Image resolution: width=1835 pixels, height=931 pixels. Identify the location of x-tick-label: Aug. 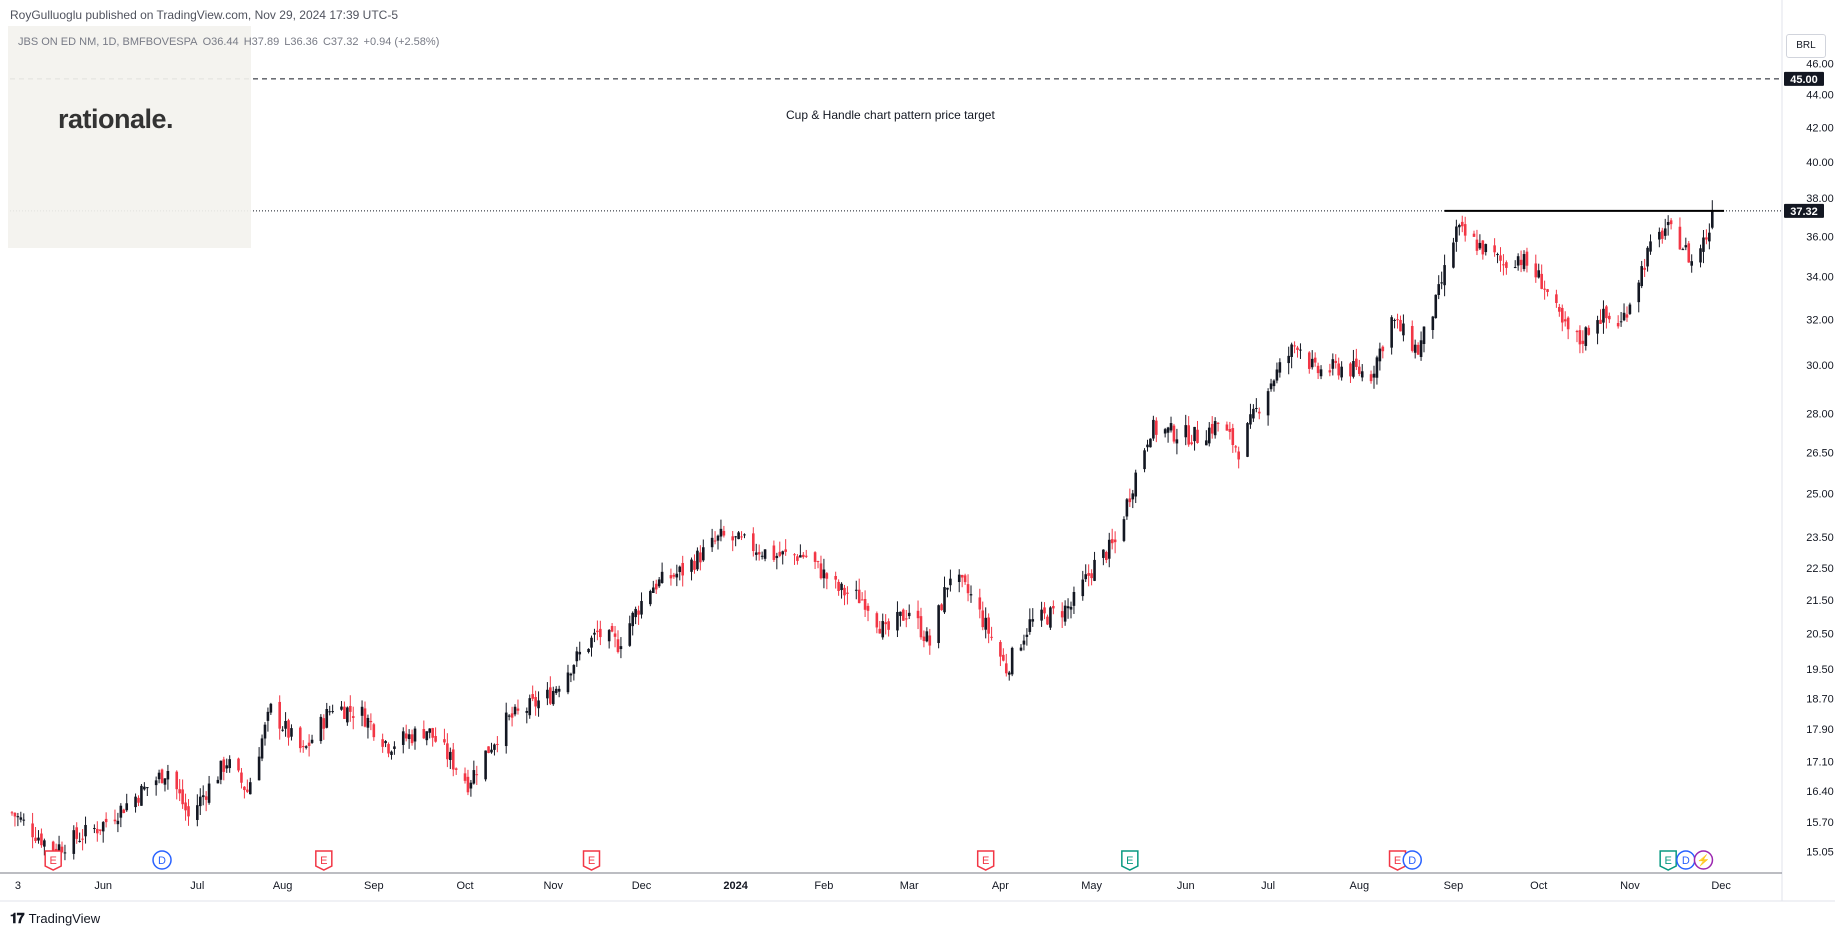
(283, 886).